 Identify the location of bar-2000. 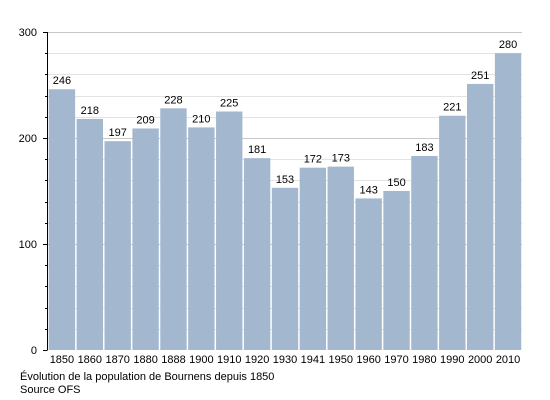
(480, 216).